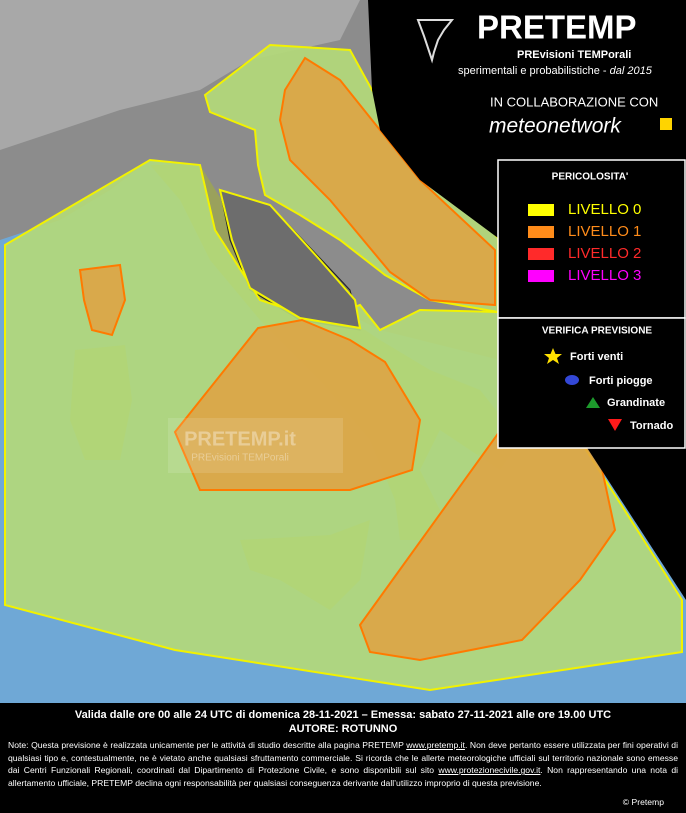 The width and height of the screenshot is (686, 813). I want to click on level-label: LIVELLO 1, so click(604, 231).